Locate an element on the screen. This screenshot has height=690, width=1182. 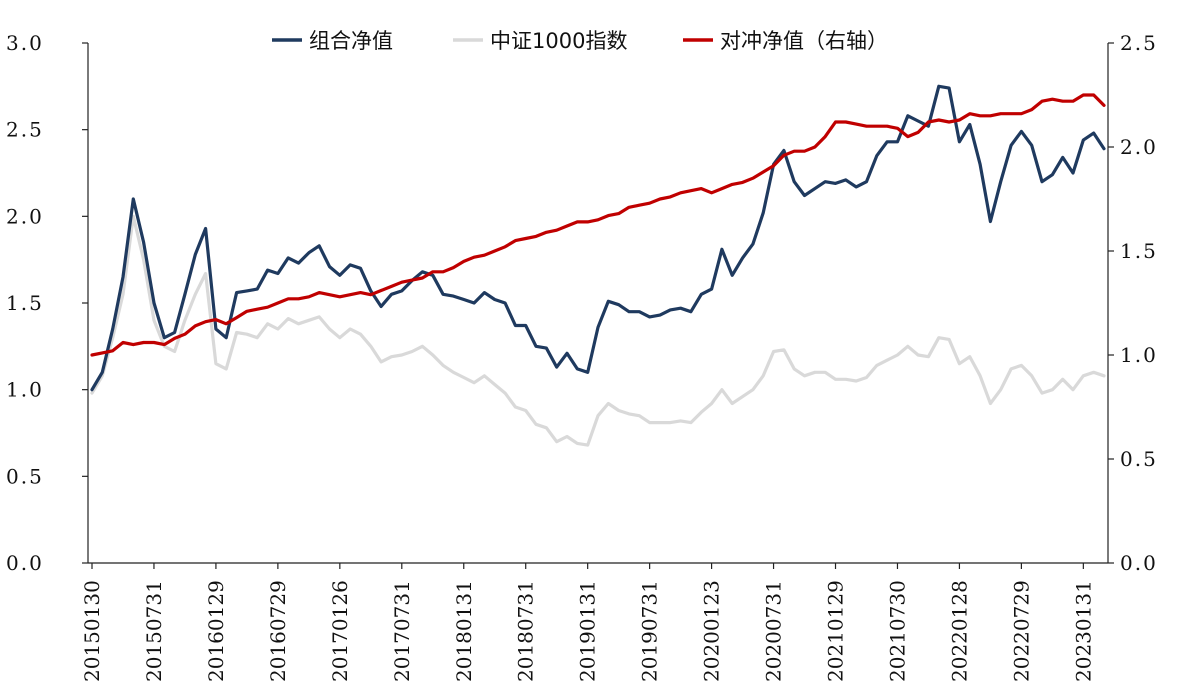
x-axis-tick-label: 20190731 is located at coordinates (650, 631).